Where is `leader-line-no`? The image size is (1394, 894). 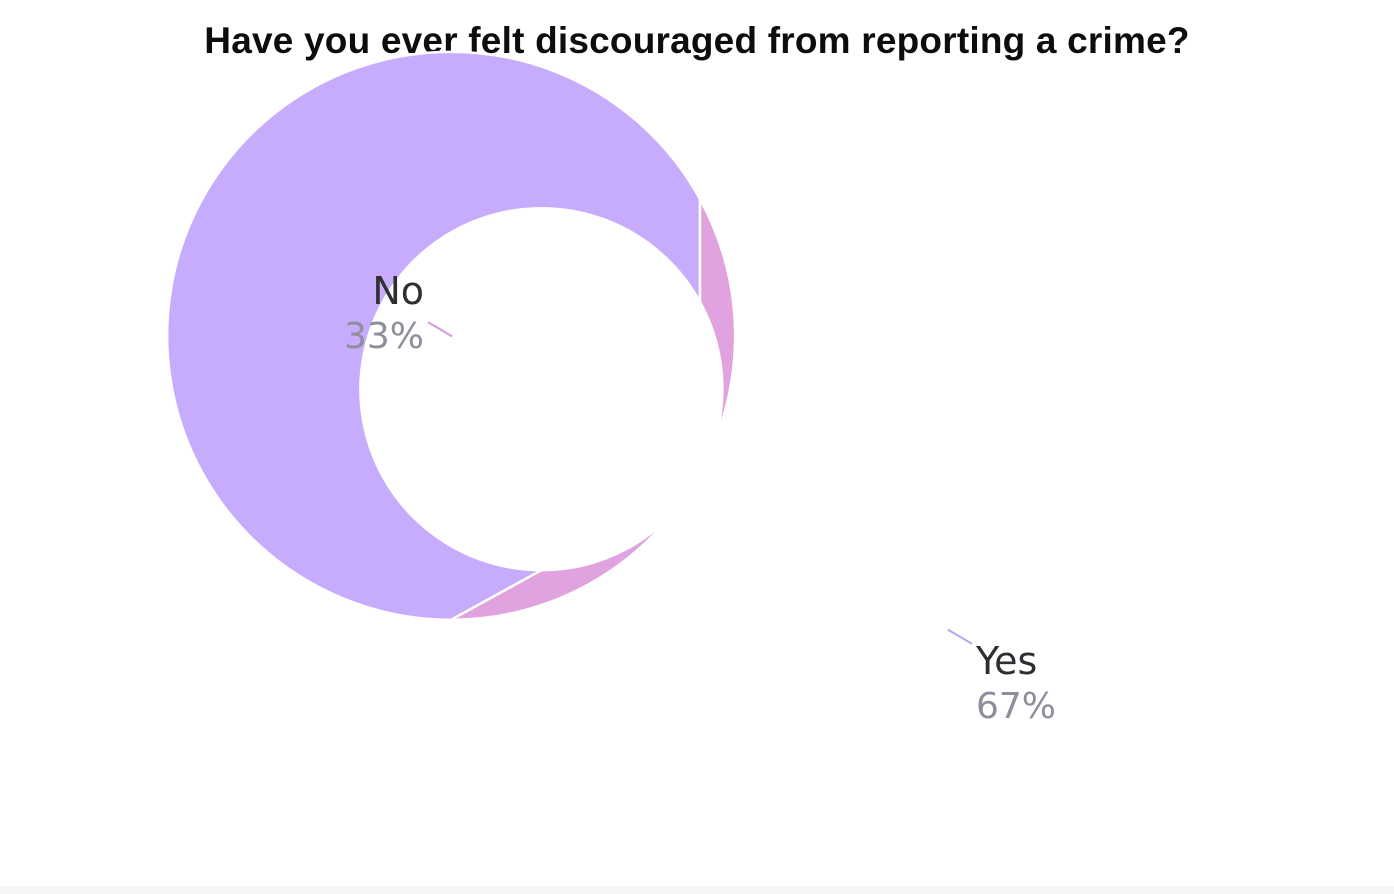 leader-line-no is located at coordinates (440, 329).